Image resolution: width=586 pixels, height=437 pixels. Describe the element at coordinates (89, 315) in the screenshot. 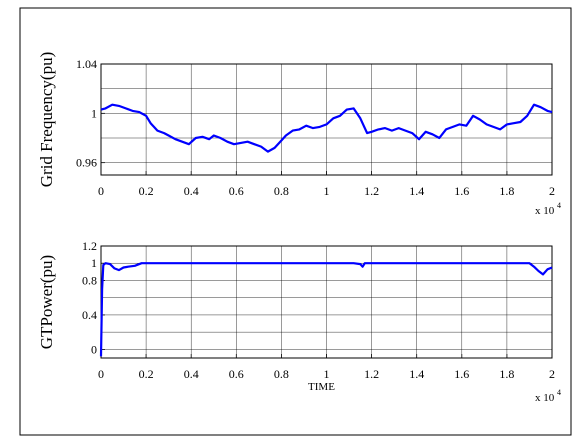

I see `y-tick-label: 0.4` at that location.